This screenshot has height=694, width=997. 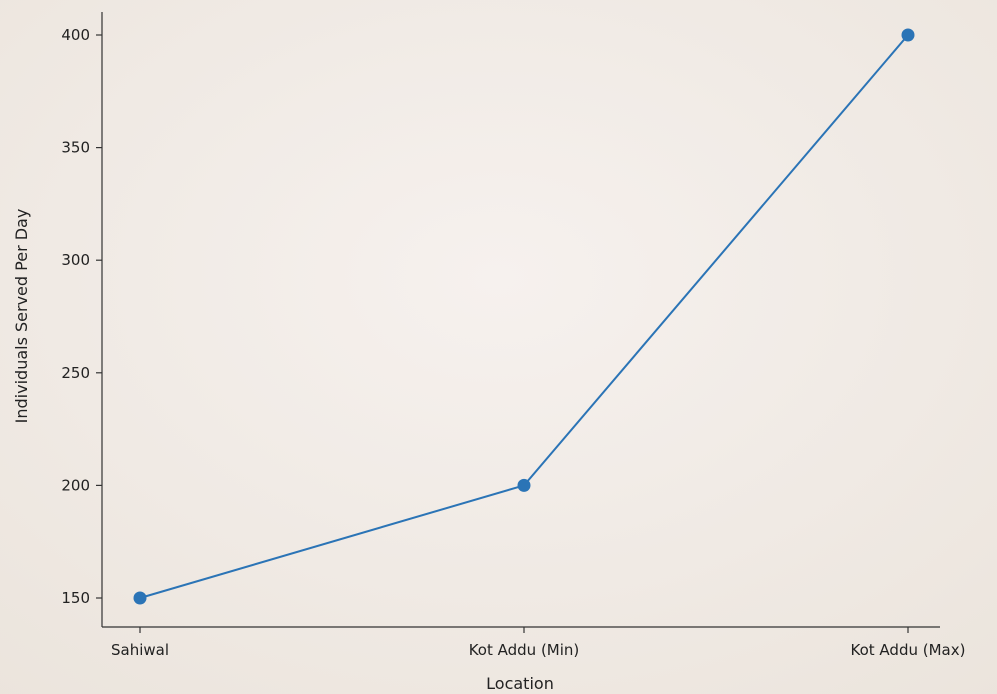 I want to click on x-axis: Sahiwal Kot Addu (Min) Kot Addu (Max), so click(x=534, y=642).